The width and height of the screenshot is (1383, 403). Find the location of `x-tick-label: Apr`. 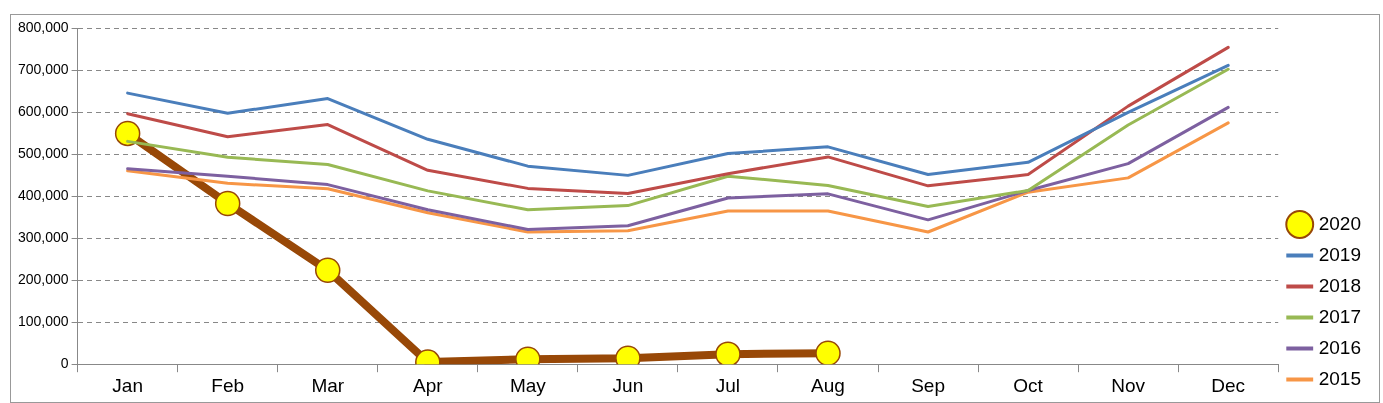

x-tick-label: Apr is located at coordinates (428, 385).